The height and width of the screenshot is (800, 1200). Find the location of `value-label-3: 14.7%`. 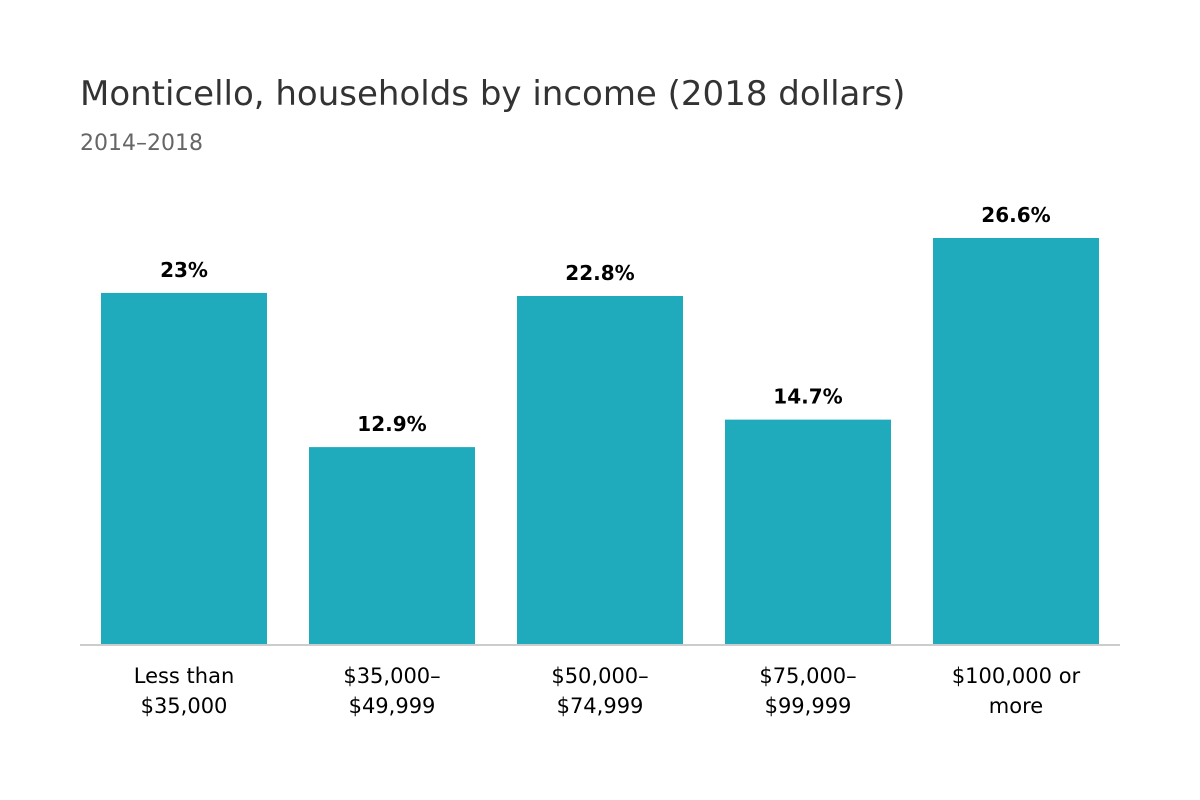

value-label-3: 14.7% is located at coordinates (807, 397).